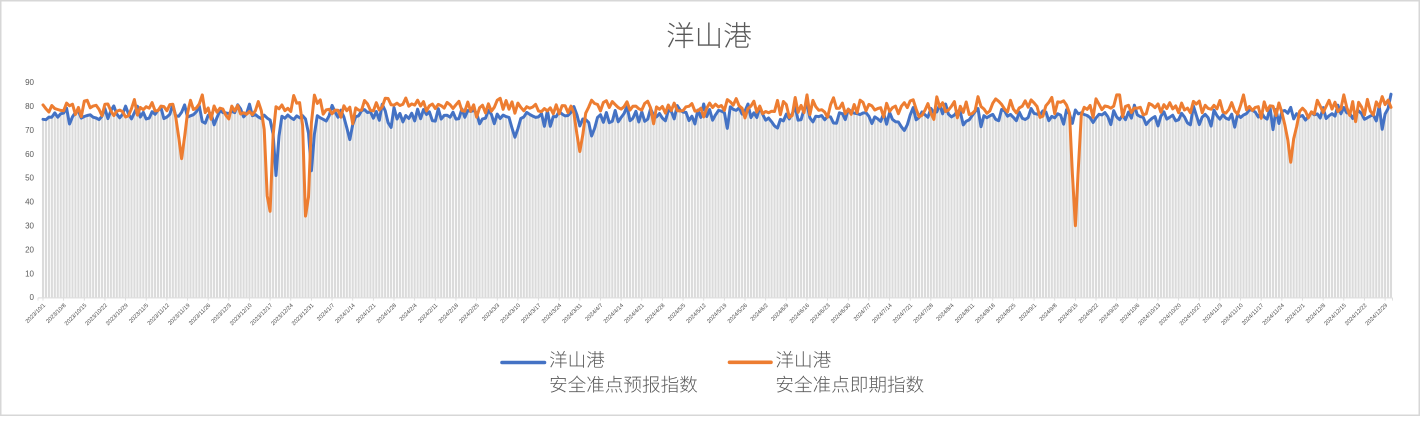 The image size is (1420, 421). I want to click on svg-text: 0, so click(32, 297).